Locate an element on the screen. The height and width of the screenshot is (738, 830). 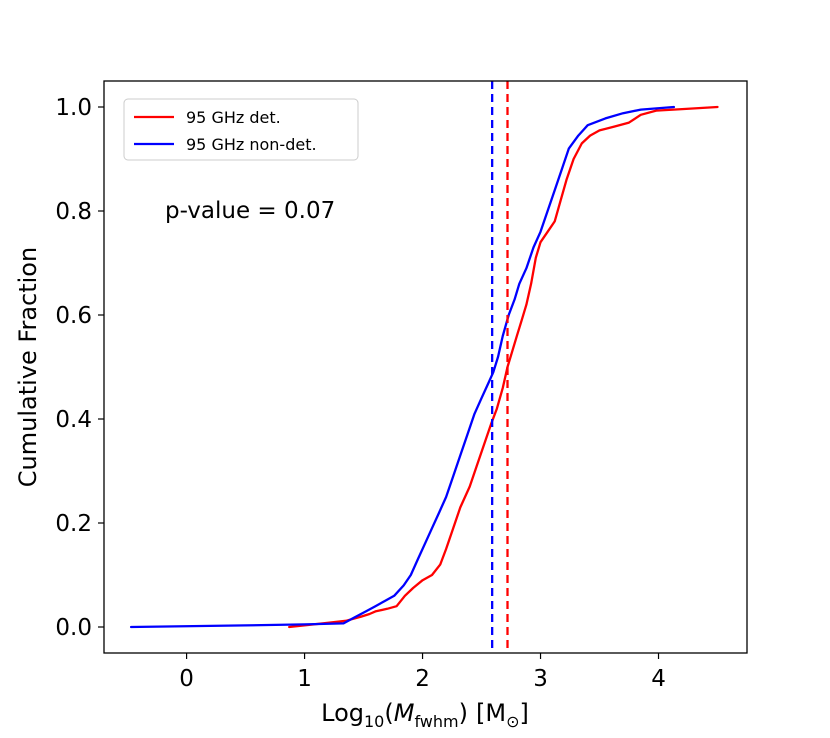
x-tick-label: 3 is located at coordinates (540, 679).